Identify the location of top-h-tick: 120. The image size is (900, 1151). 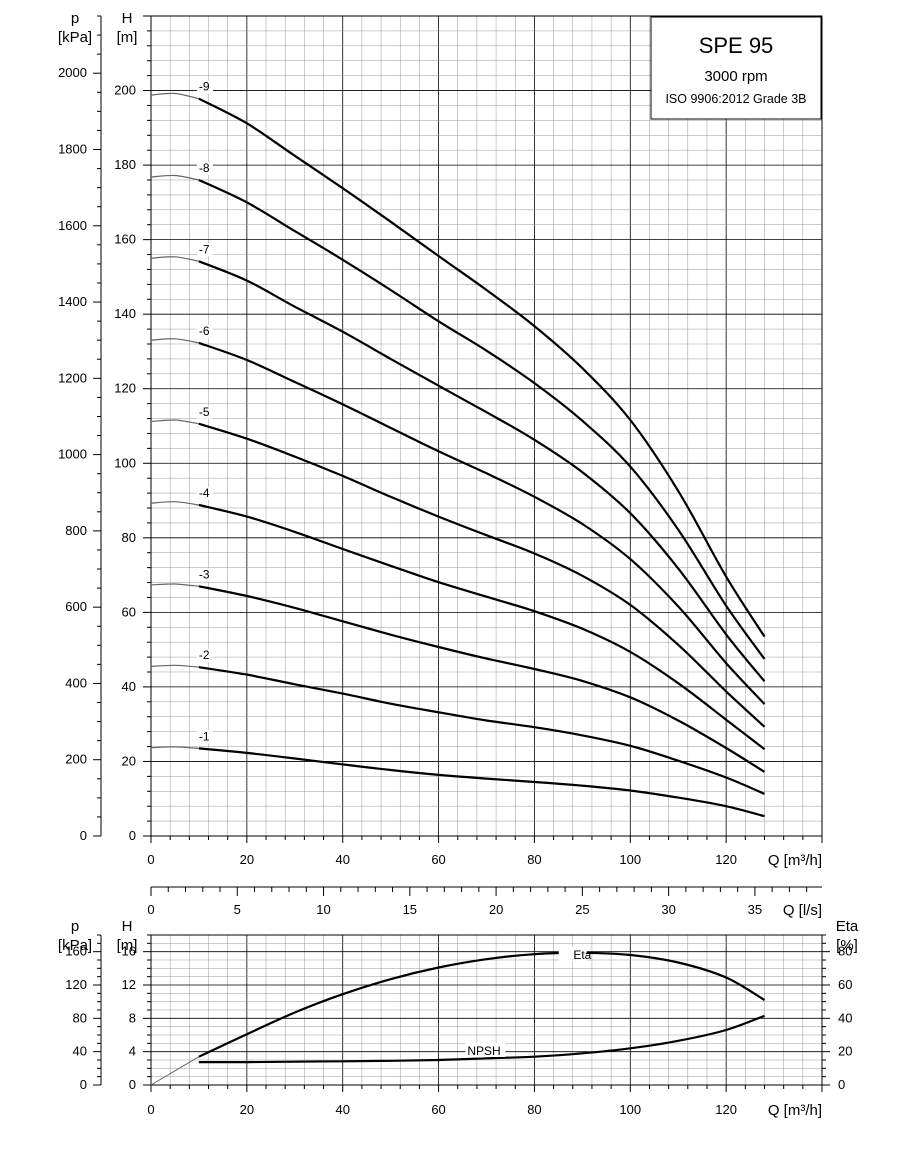
(125, 388).